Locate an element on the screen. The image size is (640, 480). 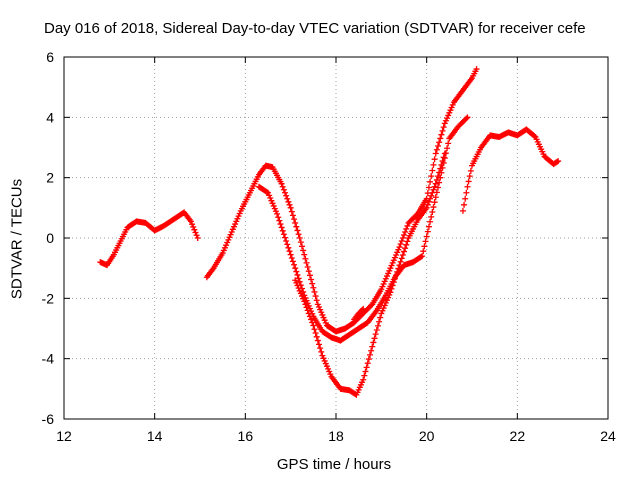
x-tick-label: 12 is located at coordinates (64, 436).